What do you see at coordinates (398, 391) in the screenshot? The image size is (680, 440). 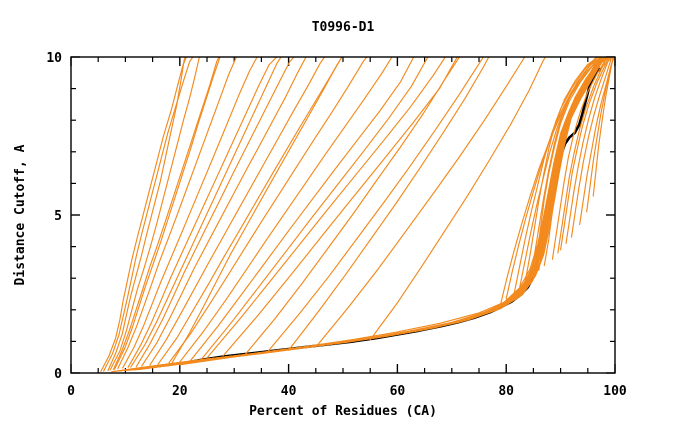 I see `x-tick-label-60: 60` at bounding box center [398, 391].